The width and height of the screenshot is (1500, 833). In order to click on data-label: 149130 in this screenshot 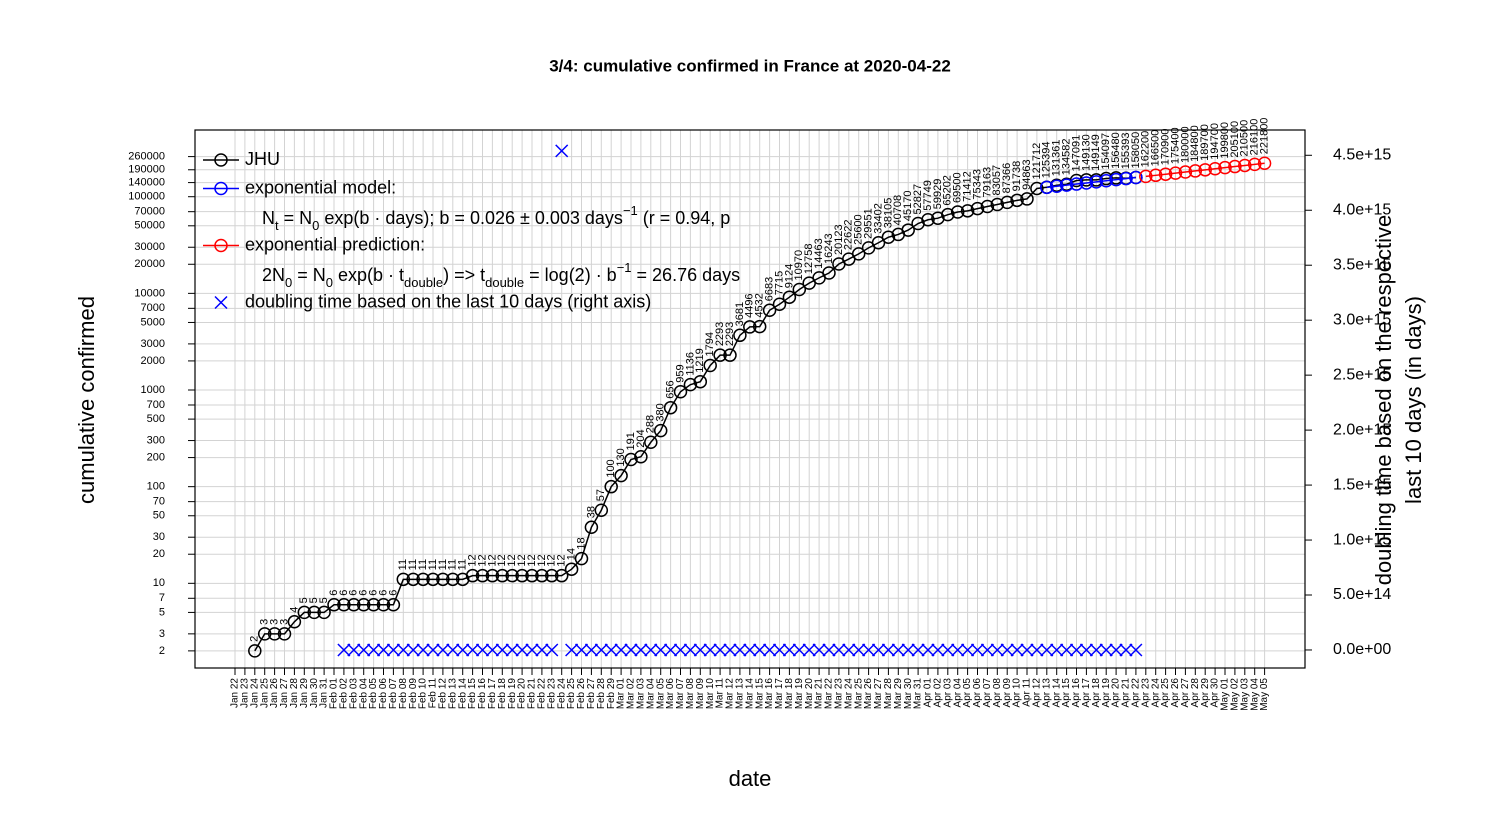, I will do `click(1086, 152)`.